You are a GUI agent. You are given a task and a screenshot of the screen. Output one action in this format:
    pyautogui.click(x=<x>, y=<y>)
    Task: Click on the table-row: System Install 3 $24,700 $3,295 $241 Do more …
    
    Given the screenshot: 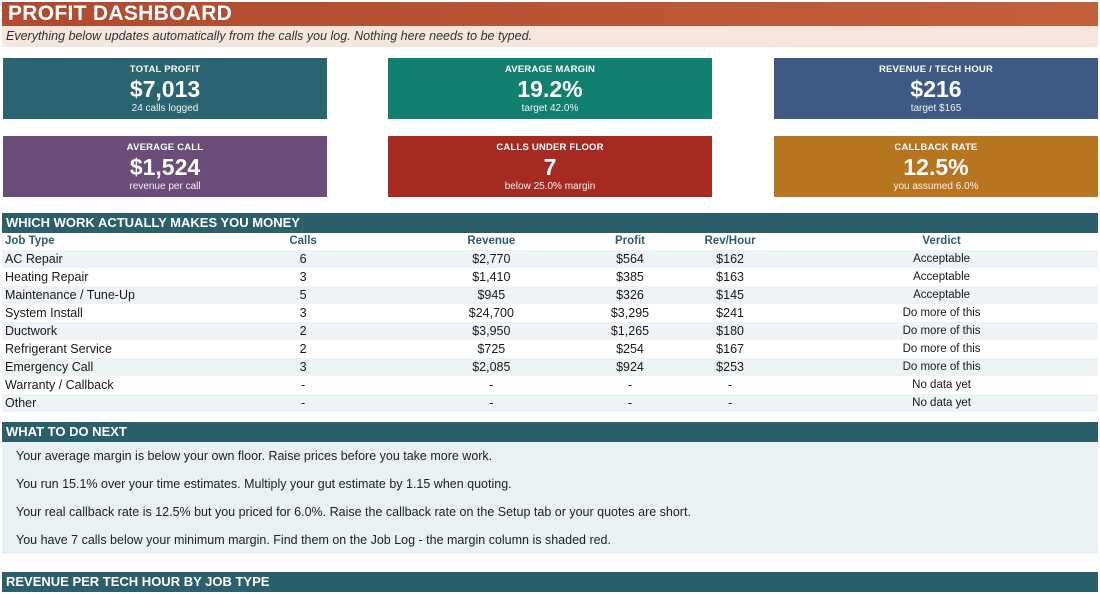 What is the action you would take?
    pyautogui.click(x=550, y=313)
    